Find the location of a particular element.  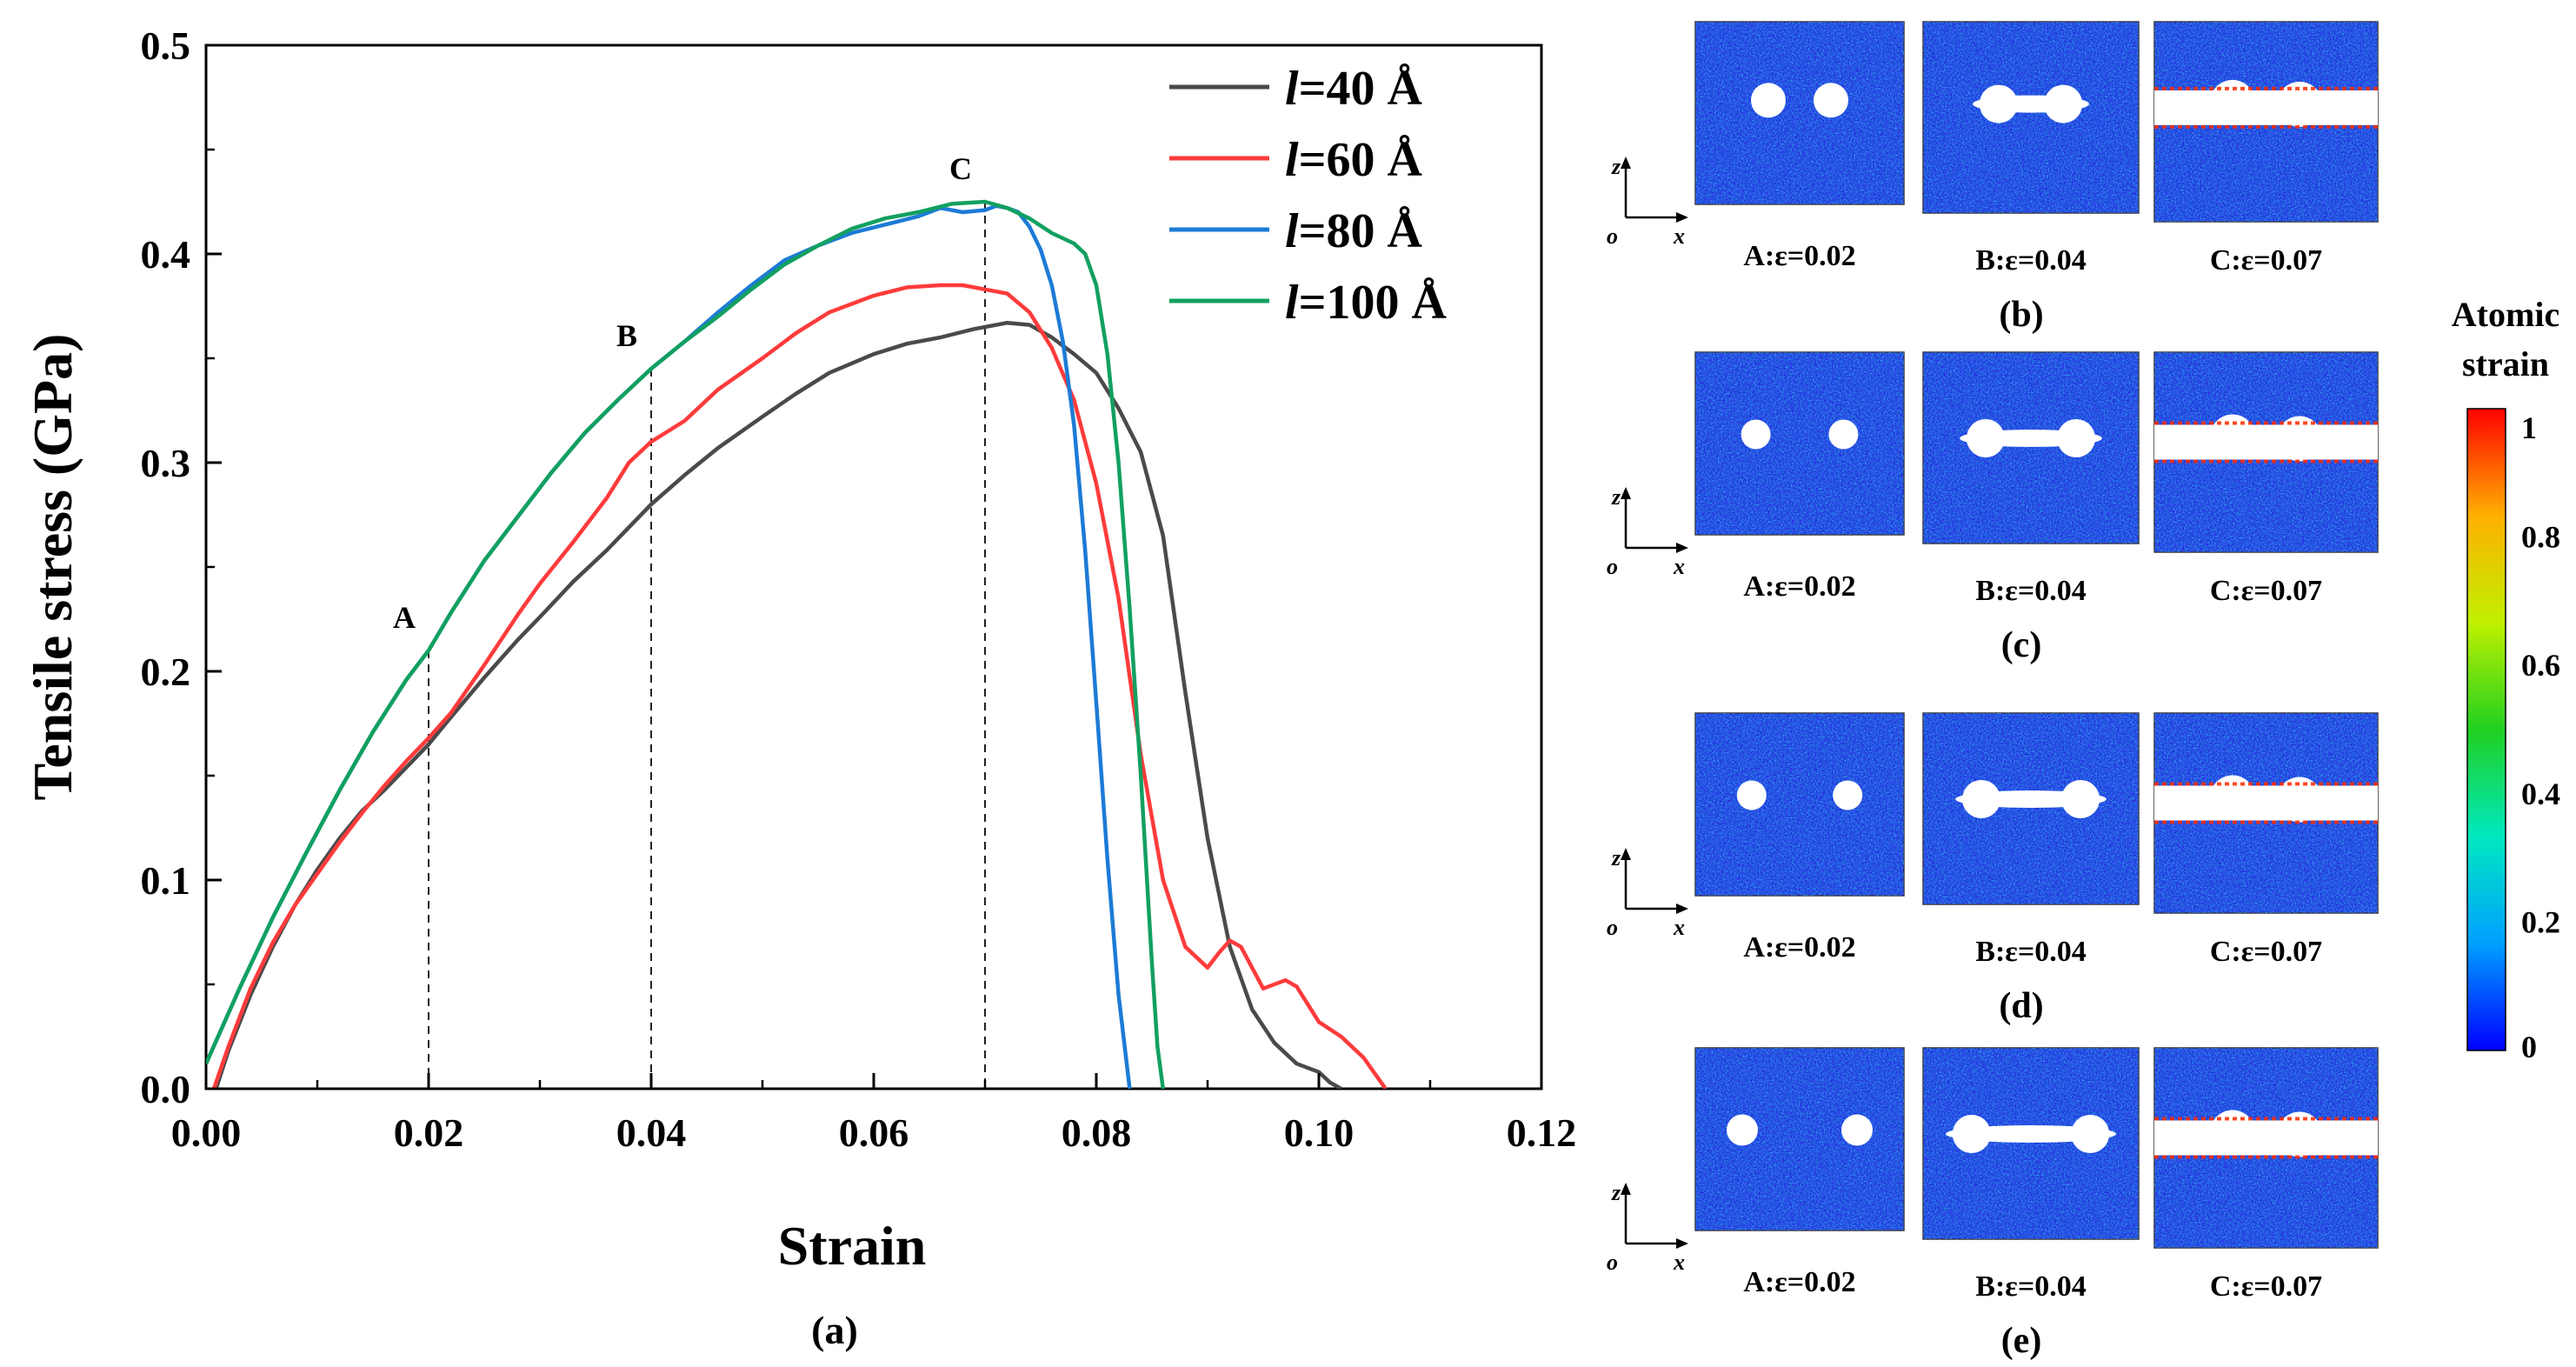

panel-label-a: (a) is located at coordinates (834, 1330).